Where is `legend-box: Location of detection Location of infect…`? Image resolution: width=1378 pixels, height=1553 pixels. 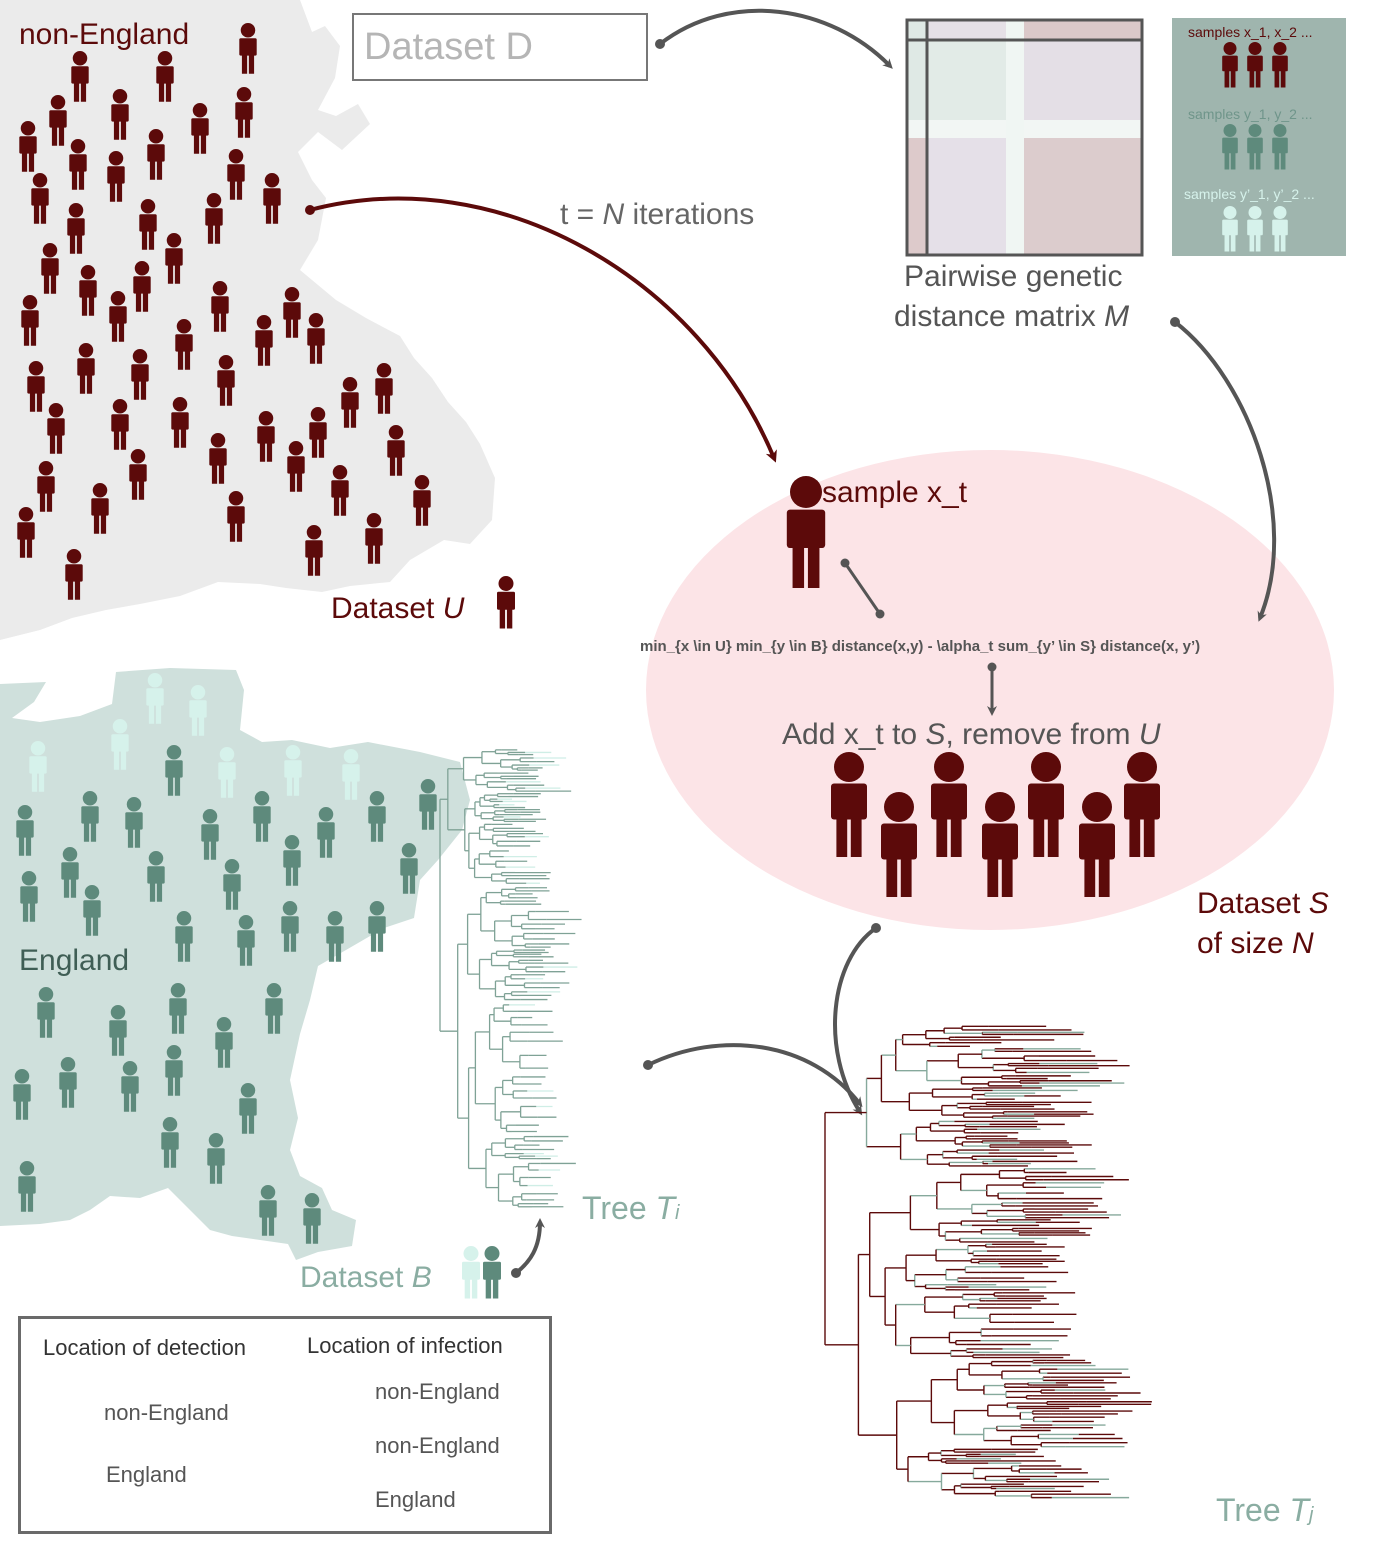 legend-box: Location of detection Location of infect… is located at coordinates (285, 1425).